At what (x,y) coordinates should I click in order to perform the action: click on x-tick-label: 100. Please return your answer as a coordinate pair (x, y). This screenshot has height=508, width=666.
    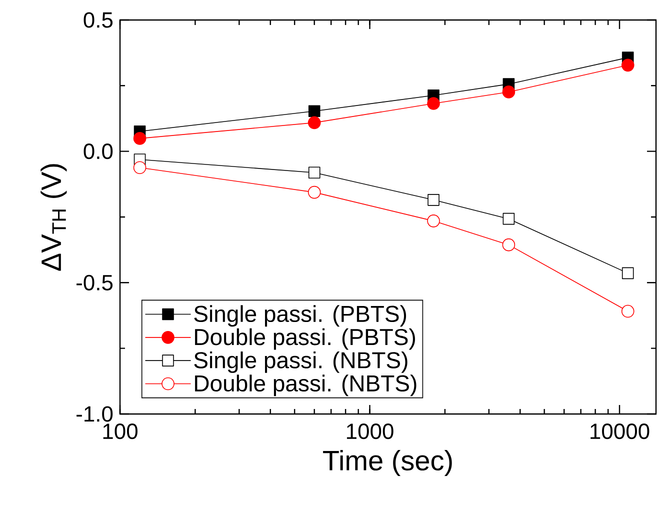
    Looking at the image, I should click on (120, 432).